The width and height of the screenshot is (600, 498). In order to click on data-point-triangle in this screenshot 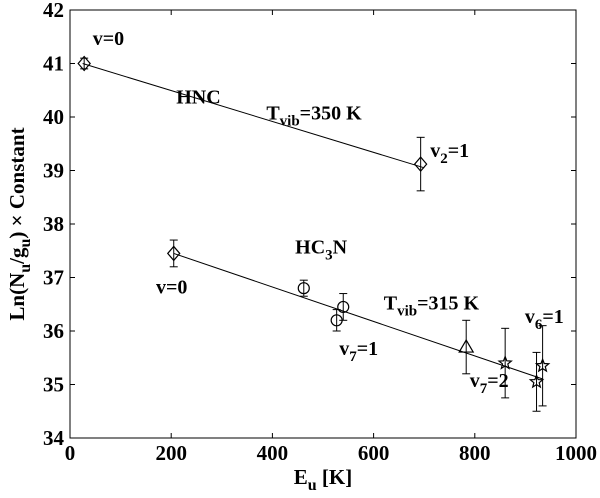, I will do `click(466, 345)`.